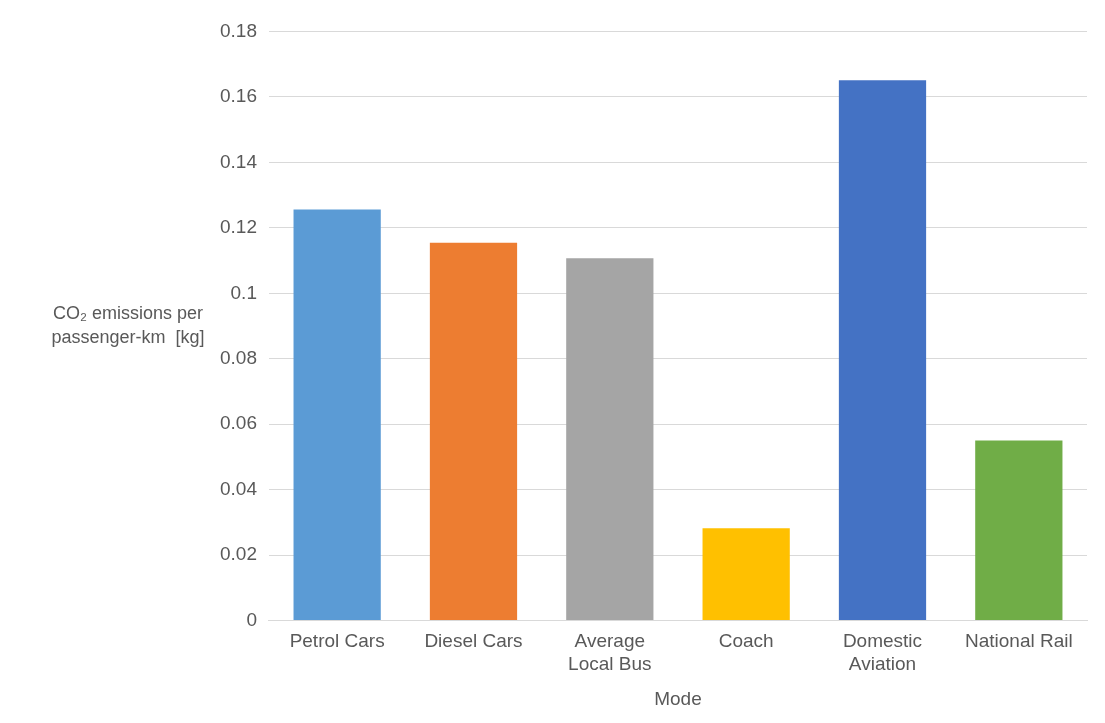 The image size is (1105, 723). I want to click on y-tick-label: 0.06, so click(238, 423).